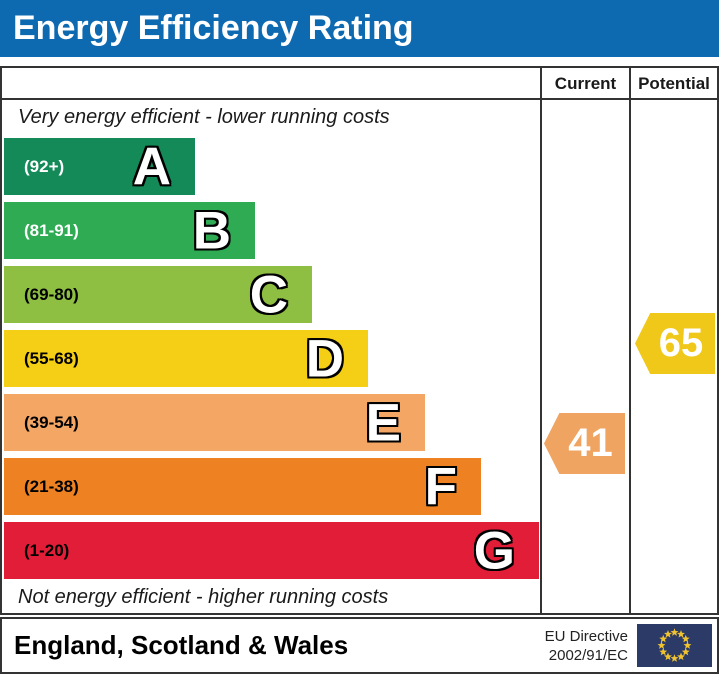 Image resolution: width=719 pixels, height=675 pixels. I want to click on title-bar: Energy Efficiency Rating, so click(359, 28).